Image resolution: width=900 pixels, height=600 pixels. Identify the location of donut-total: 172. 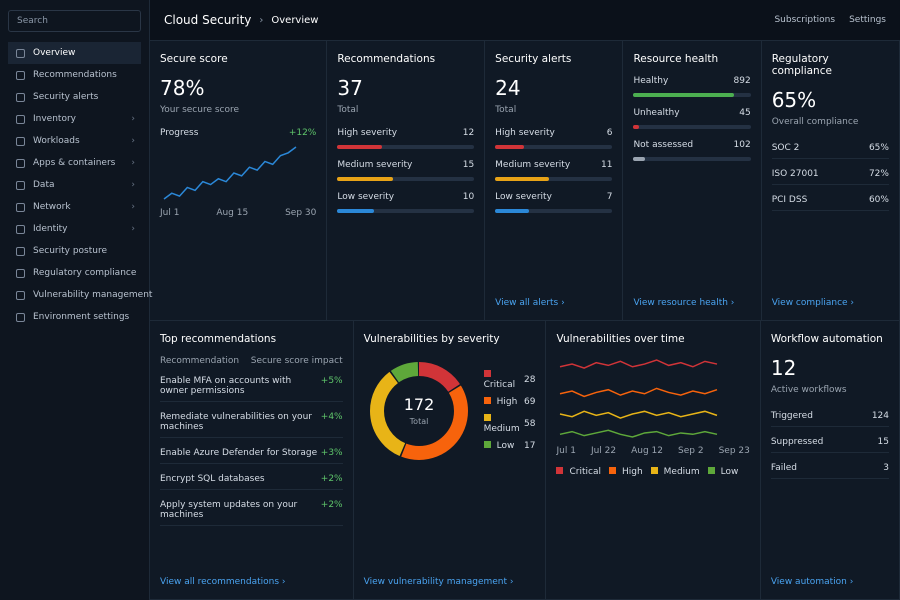
(418, 404).